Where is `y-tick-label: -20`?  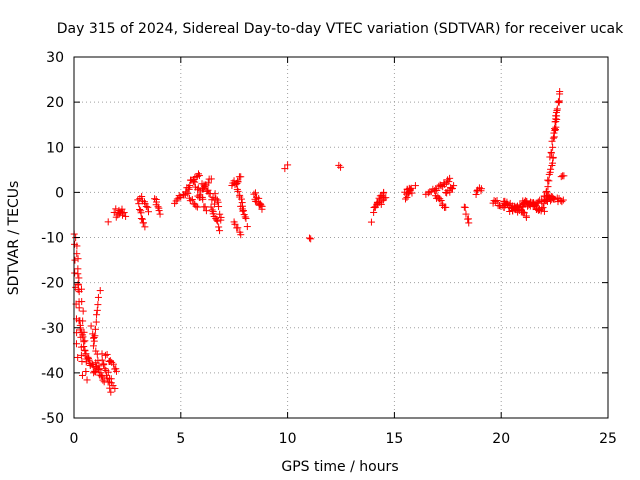
y-tick-label: -20 is located at coordinates (52, 284).